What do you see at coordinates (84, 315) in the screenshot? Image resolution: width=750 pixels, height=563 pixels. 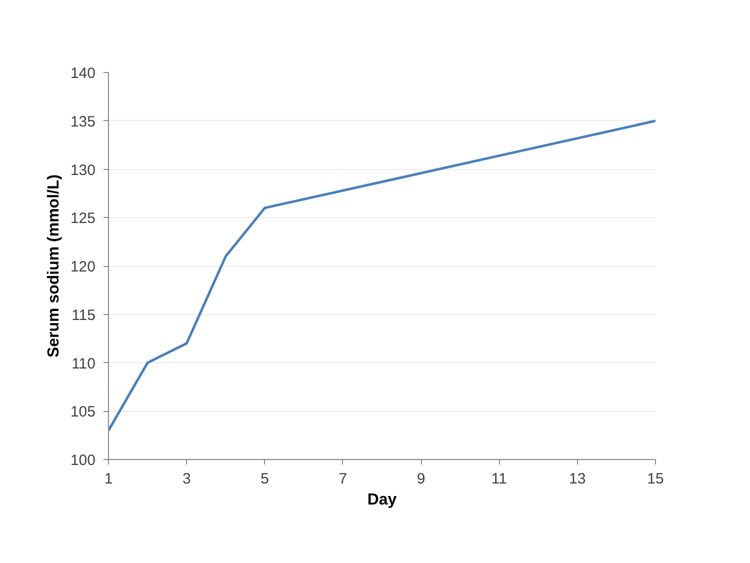 I see `y-tick-label: 115` at bounding box center [84, 315].